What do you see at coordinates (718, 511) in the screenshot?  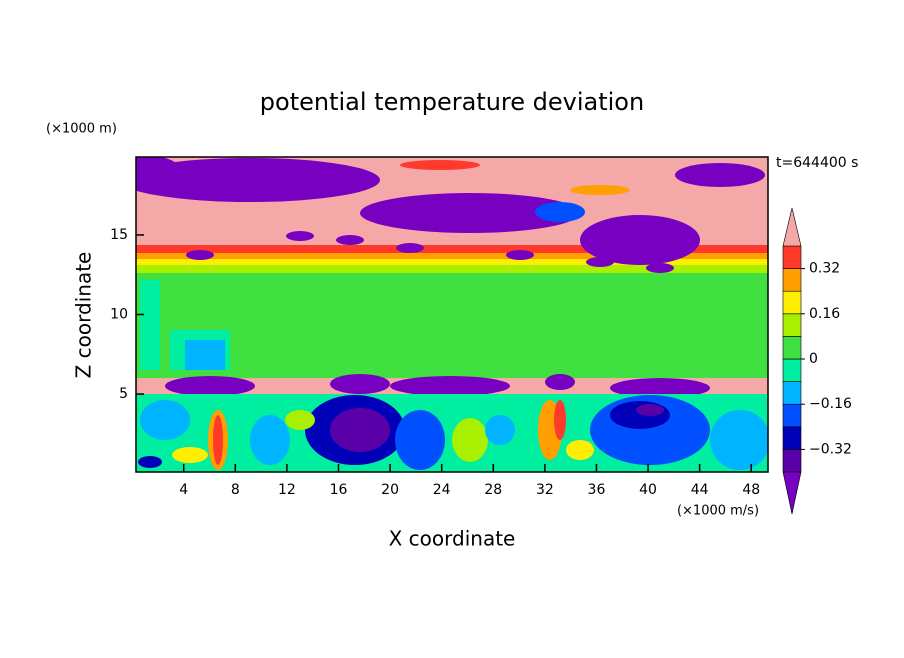 I see `x-unit: (×1000 m/s)` at bounding box center [718, 511].